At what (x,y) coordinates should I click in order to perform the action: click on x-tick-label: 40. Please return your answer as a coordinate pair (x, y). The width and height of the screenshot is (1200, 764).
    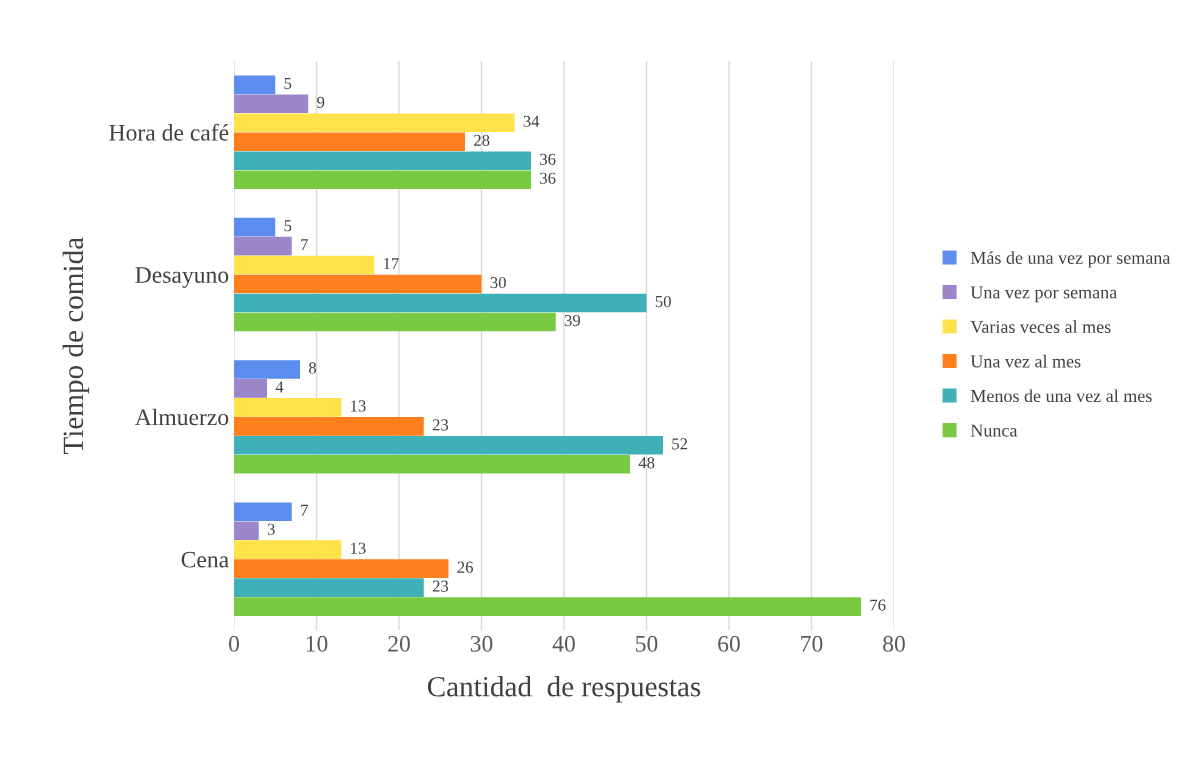
    Looking at the image, I should click on (563, 643).